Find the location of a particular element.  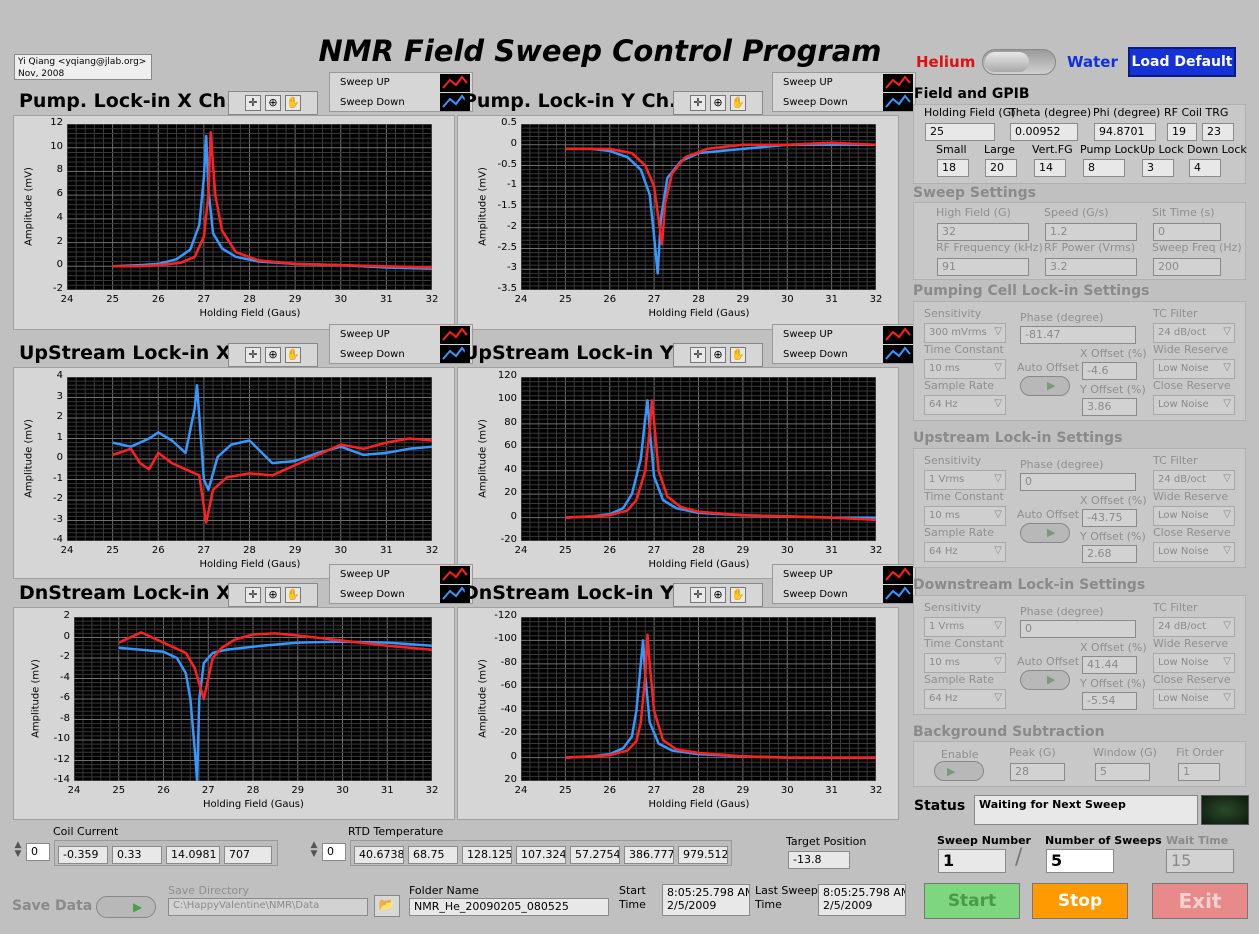

pumplock-input: 8 is located at coordinates (1104, 168).